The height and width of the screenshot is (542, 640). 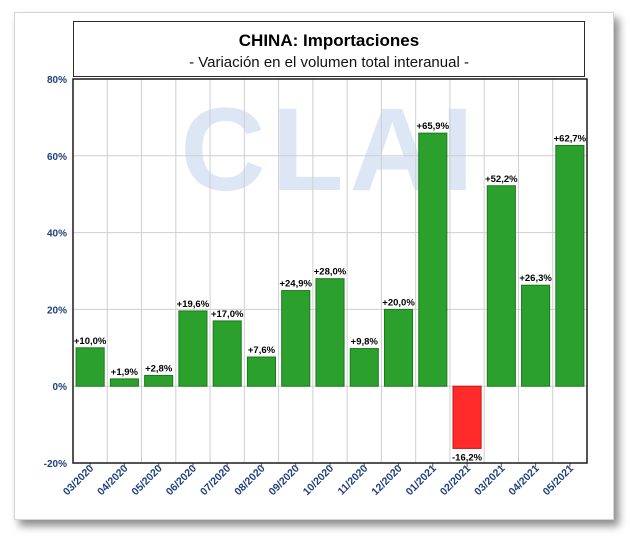 I want to click on data-label: -16,2%, so click(x=467, y=457).